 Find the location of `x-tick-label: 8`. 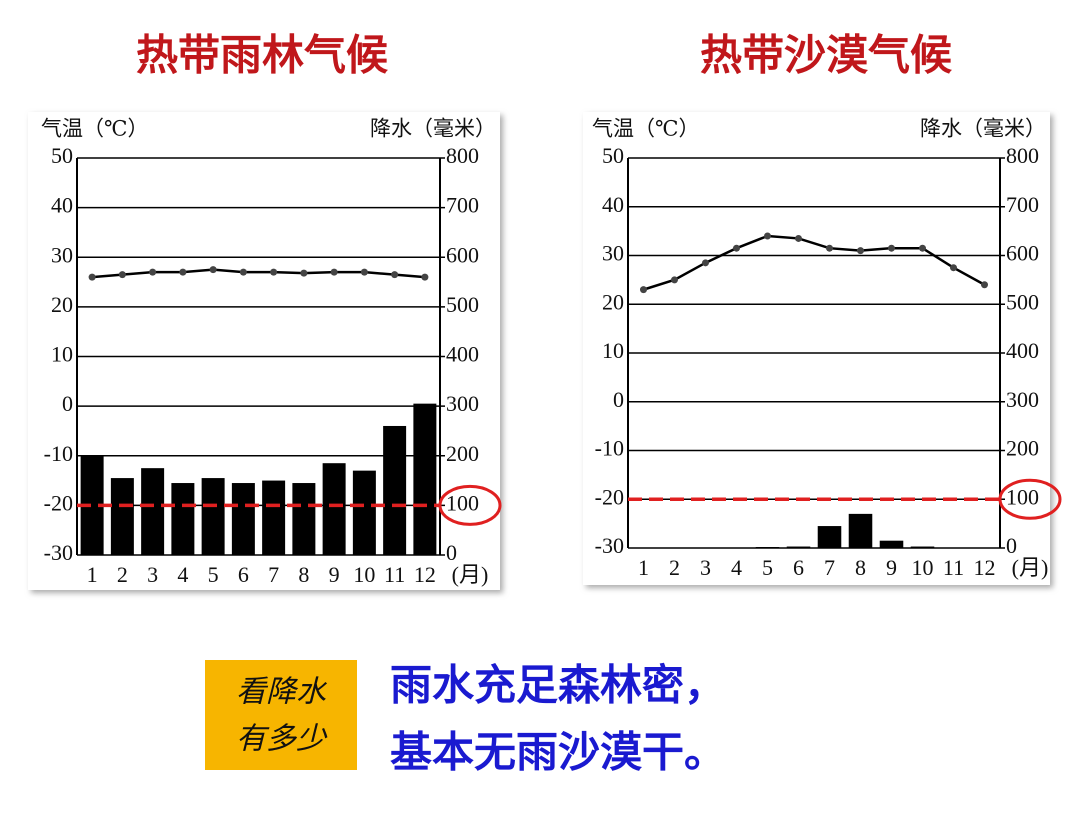

x-tick-label: 8 is located at coordinates (303, 574).